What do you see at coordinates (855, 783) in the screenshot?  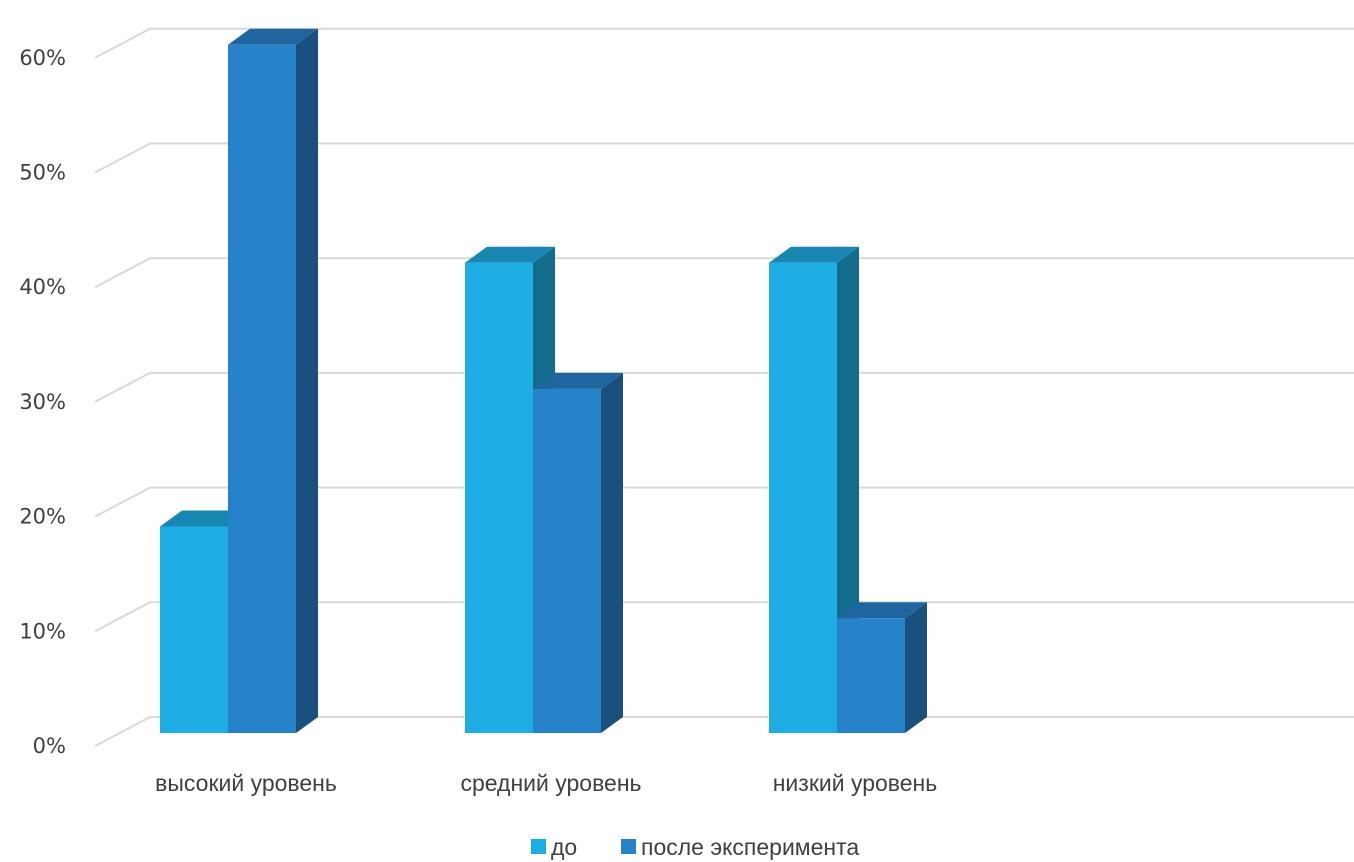 I see `x-category-label: низкий уровень` at bounding box center [855, 783].